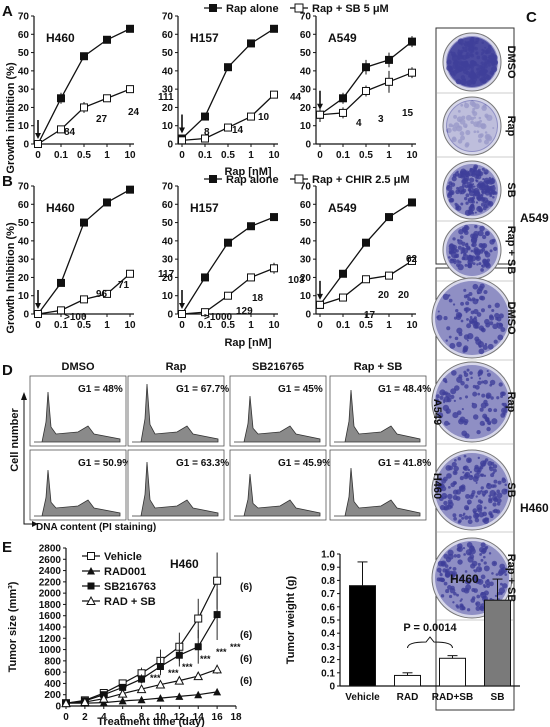  Describe the element at coordinates (380, 411) in the screenshot. I see `histogram: G1 = 48.4%` at that location.